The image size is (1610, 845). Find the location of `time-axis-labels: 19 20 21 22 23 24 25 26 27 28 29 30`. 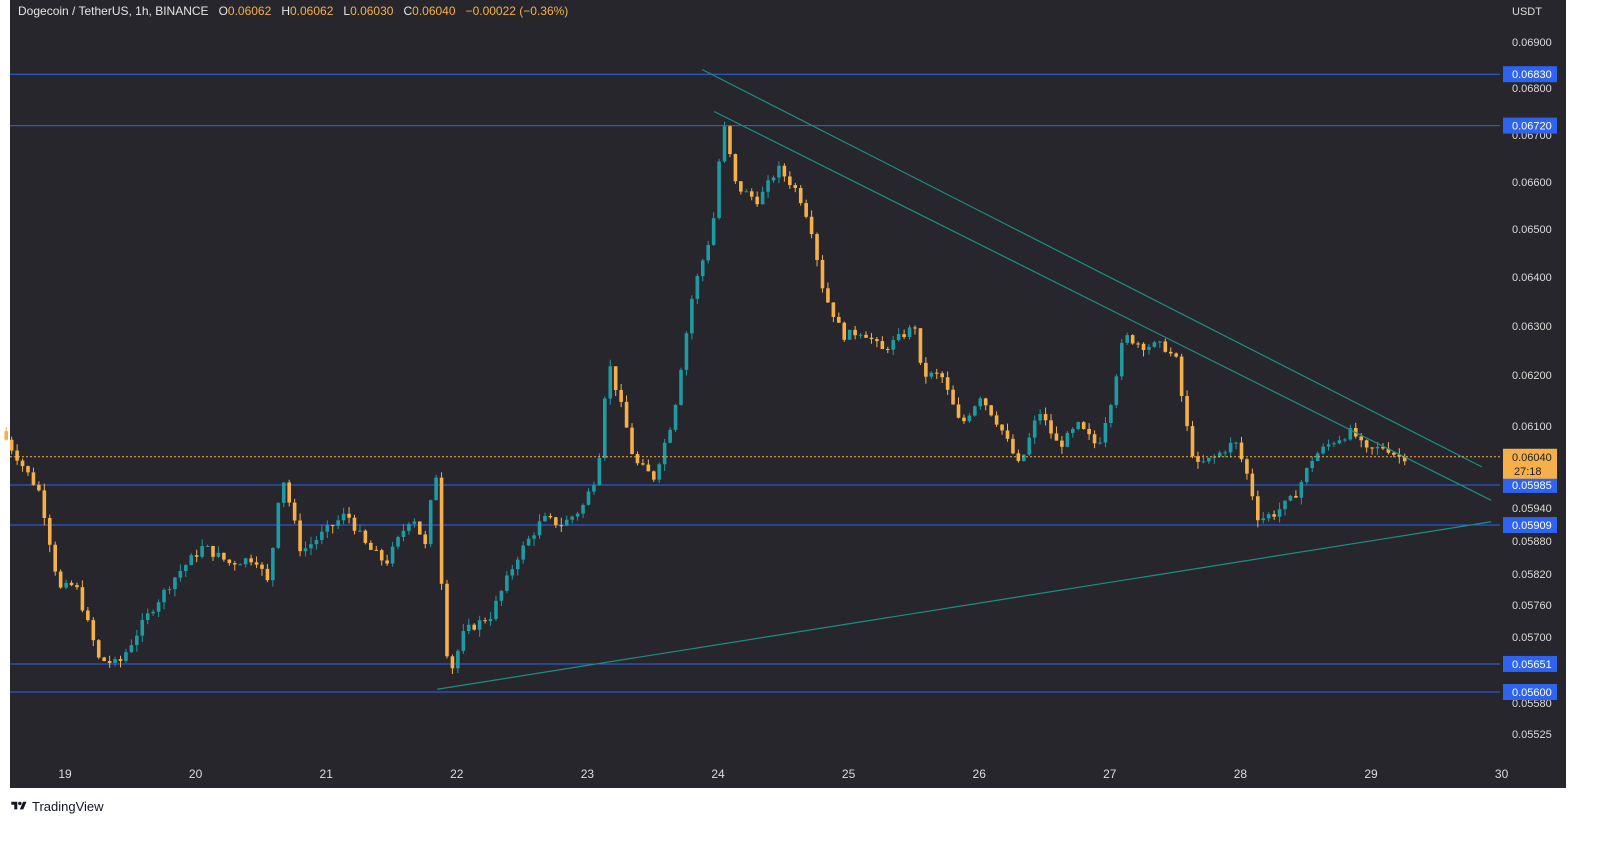

time-axis-labels: 19 20 21 22 23 24 25 26 27 28 29 30 is located at coordinates (783, 774).